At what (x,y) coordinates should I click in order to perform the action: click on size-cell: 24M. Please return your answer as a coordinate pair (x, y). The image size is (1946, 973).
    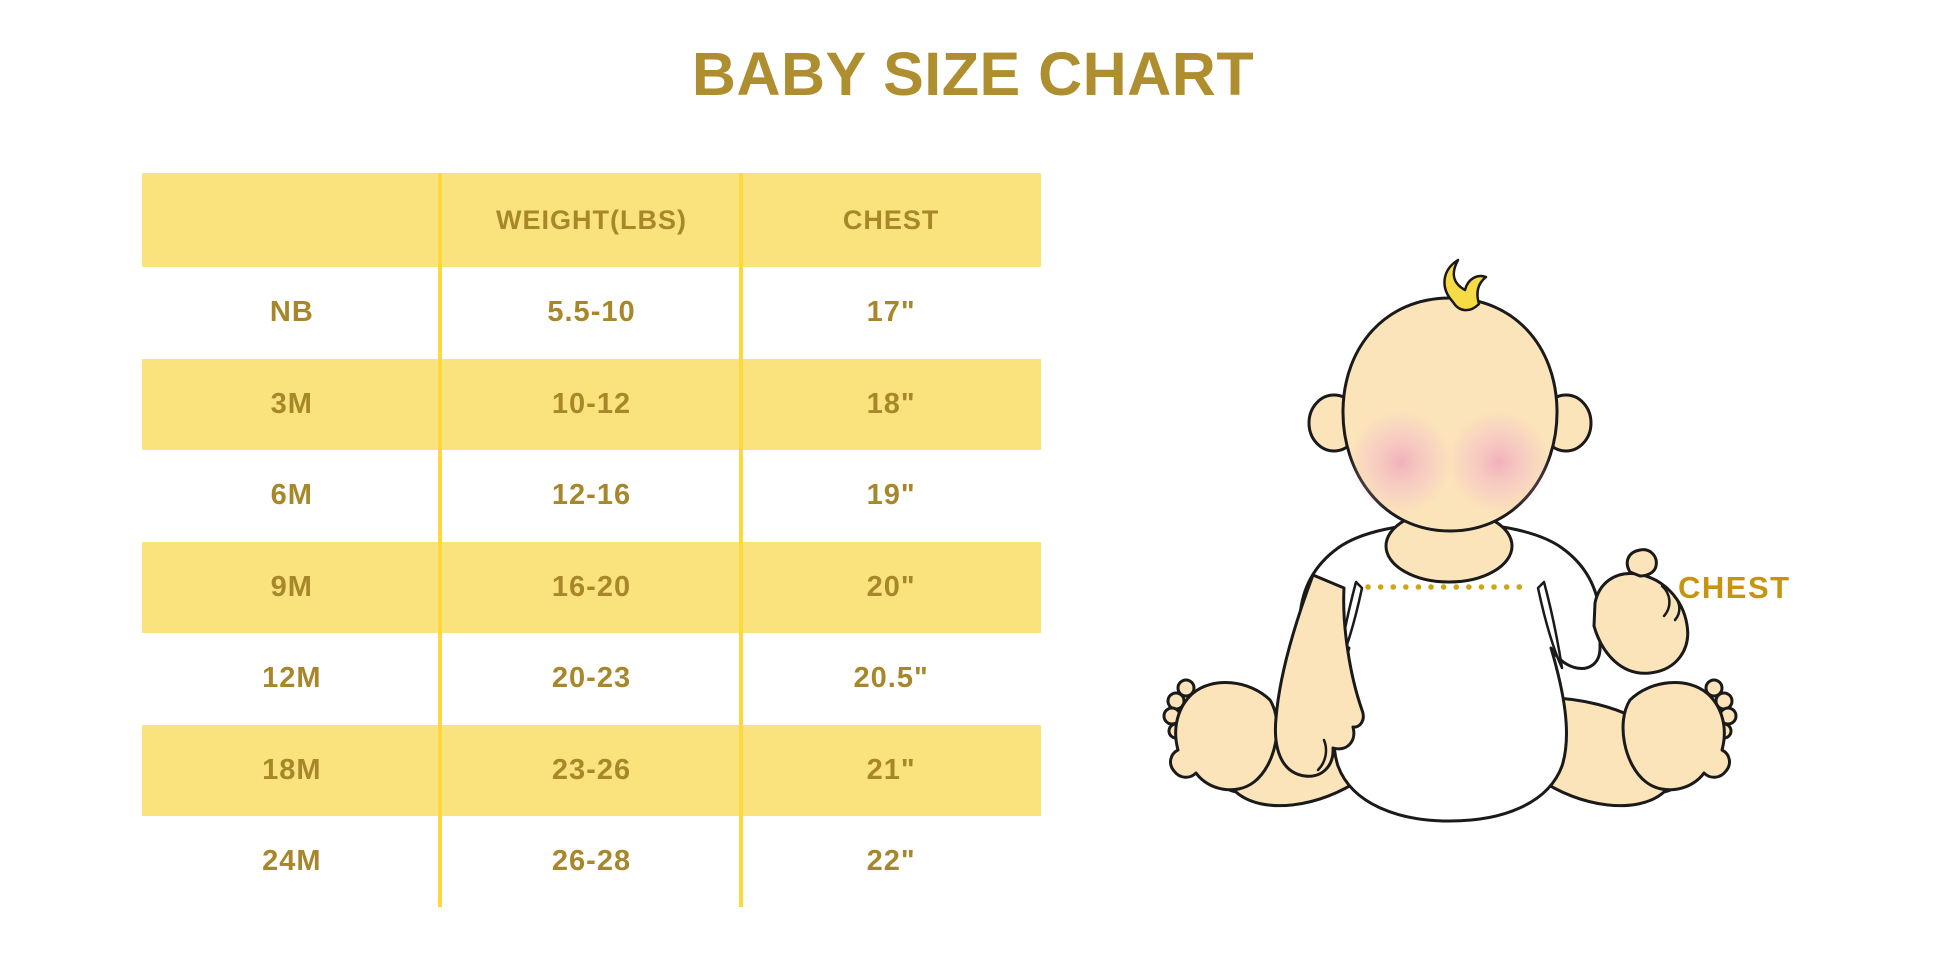
    Looking at the image, I should click on (292, 861).